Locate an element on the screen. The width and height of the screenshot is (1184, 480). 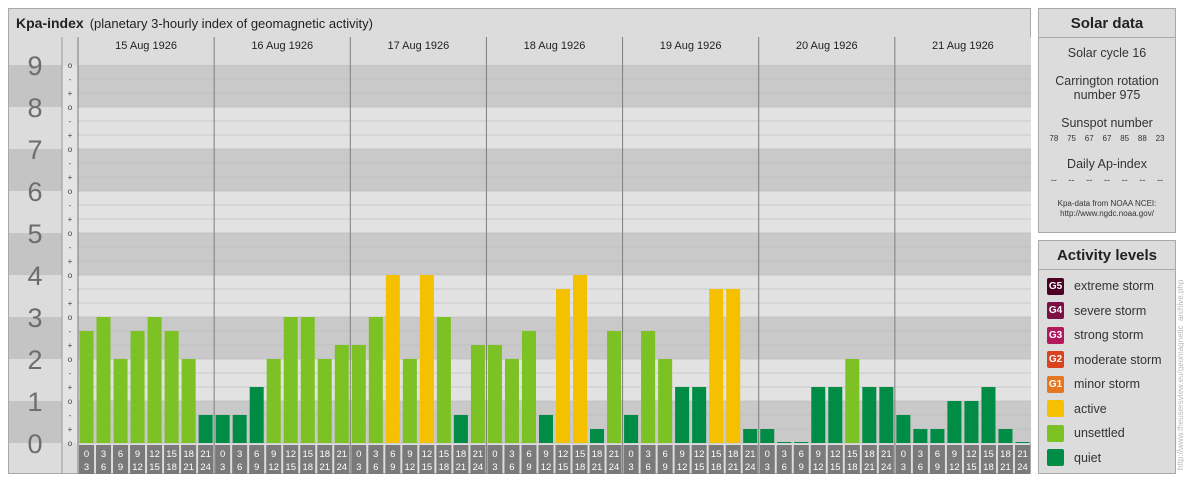
level-item: G3 strong storm is located at coordinates (1107, 335).